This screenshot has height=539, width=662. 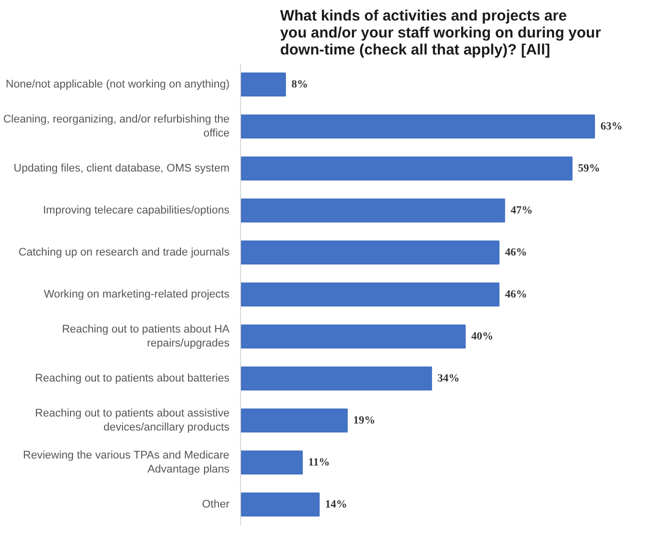 What do you see at coordinates (132, 420) in the screenshot?
I see `y-tick-label: Reaching out to patients about assistive devices/ancillary products` at bounding box center [132, 420].